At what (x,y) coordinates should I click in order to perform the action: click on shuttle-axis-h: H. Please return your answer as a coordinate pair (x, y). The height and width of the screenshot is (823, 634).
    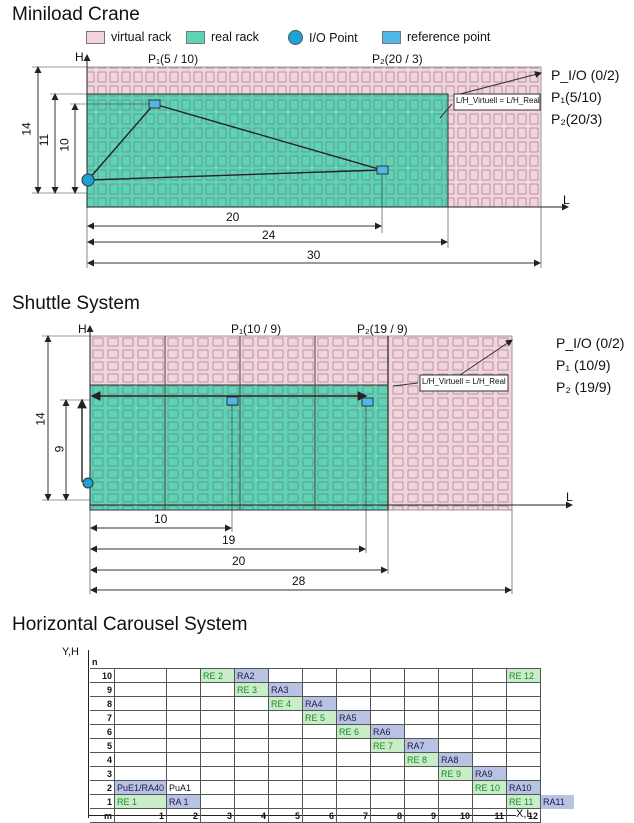
    Looking at the image, I should click on (82, 329).